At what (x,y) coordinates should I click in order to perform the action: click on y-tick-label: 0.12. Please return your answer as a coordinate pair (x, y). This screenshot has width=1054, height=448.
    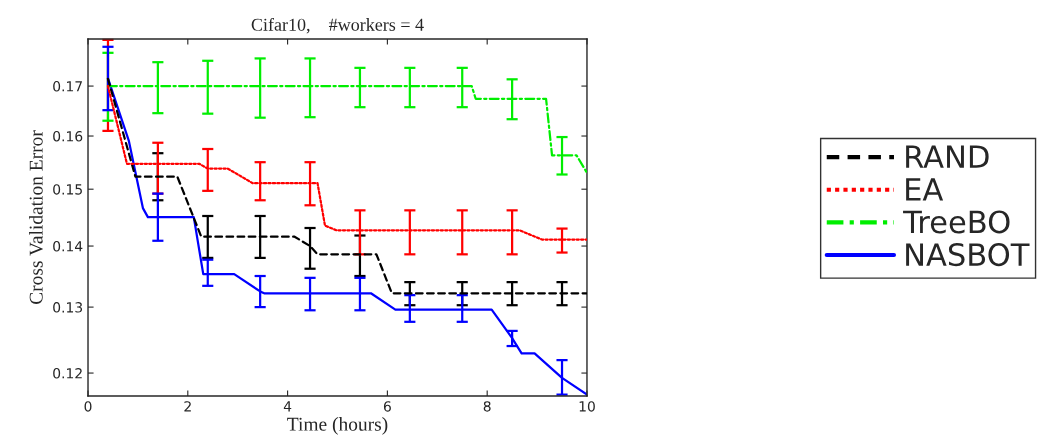
    Looking at the image, I should click on (67, 373).